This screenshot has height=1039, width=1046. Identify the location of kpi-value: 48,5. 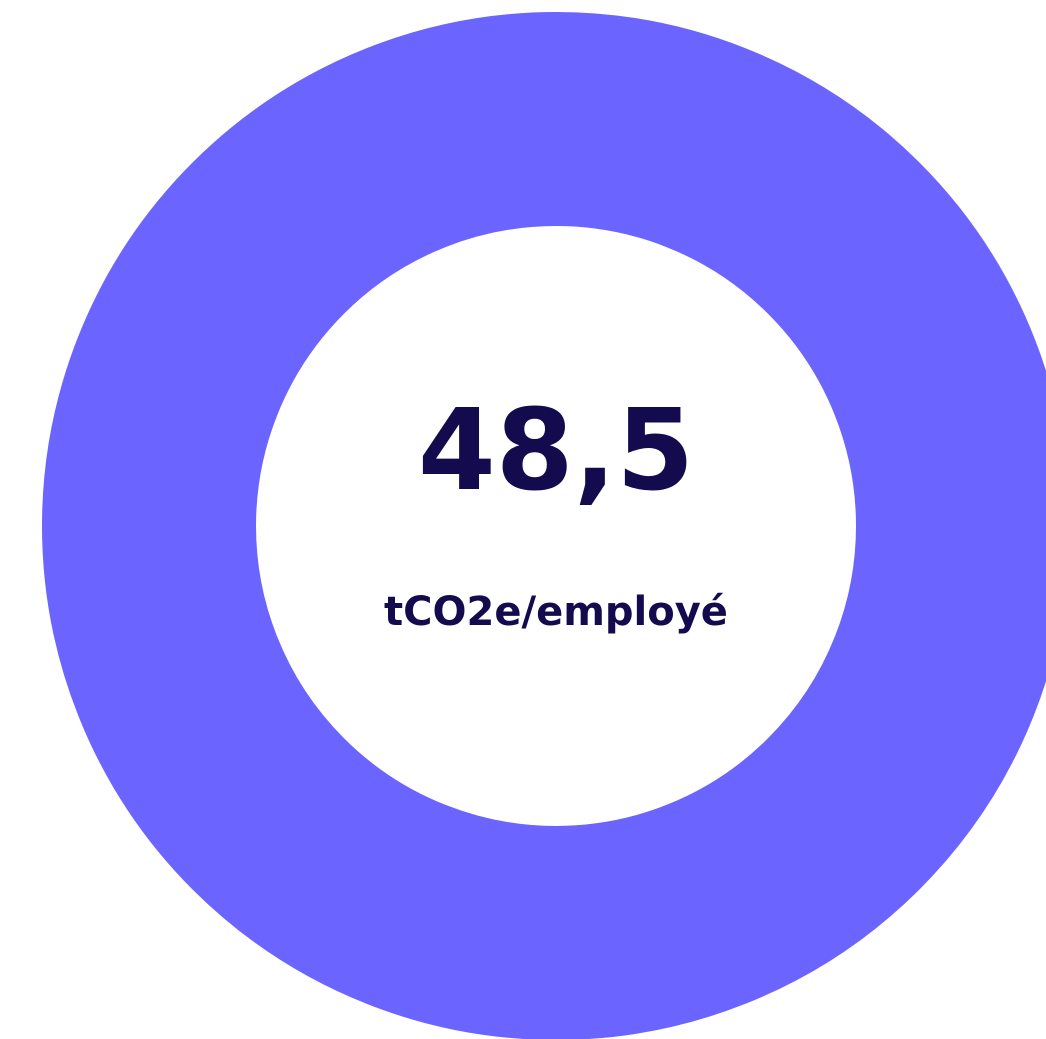
(556, 451).